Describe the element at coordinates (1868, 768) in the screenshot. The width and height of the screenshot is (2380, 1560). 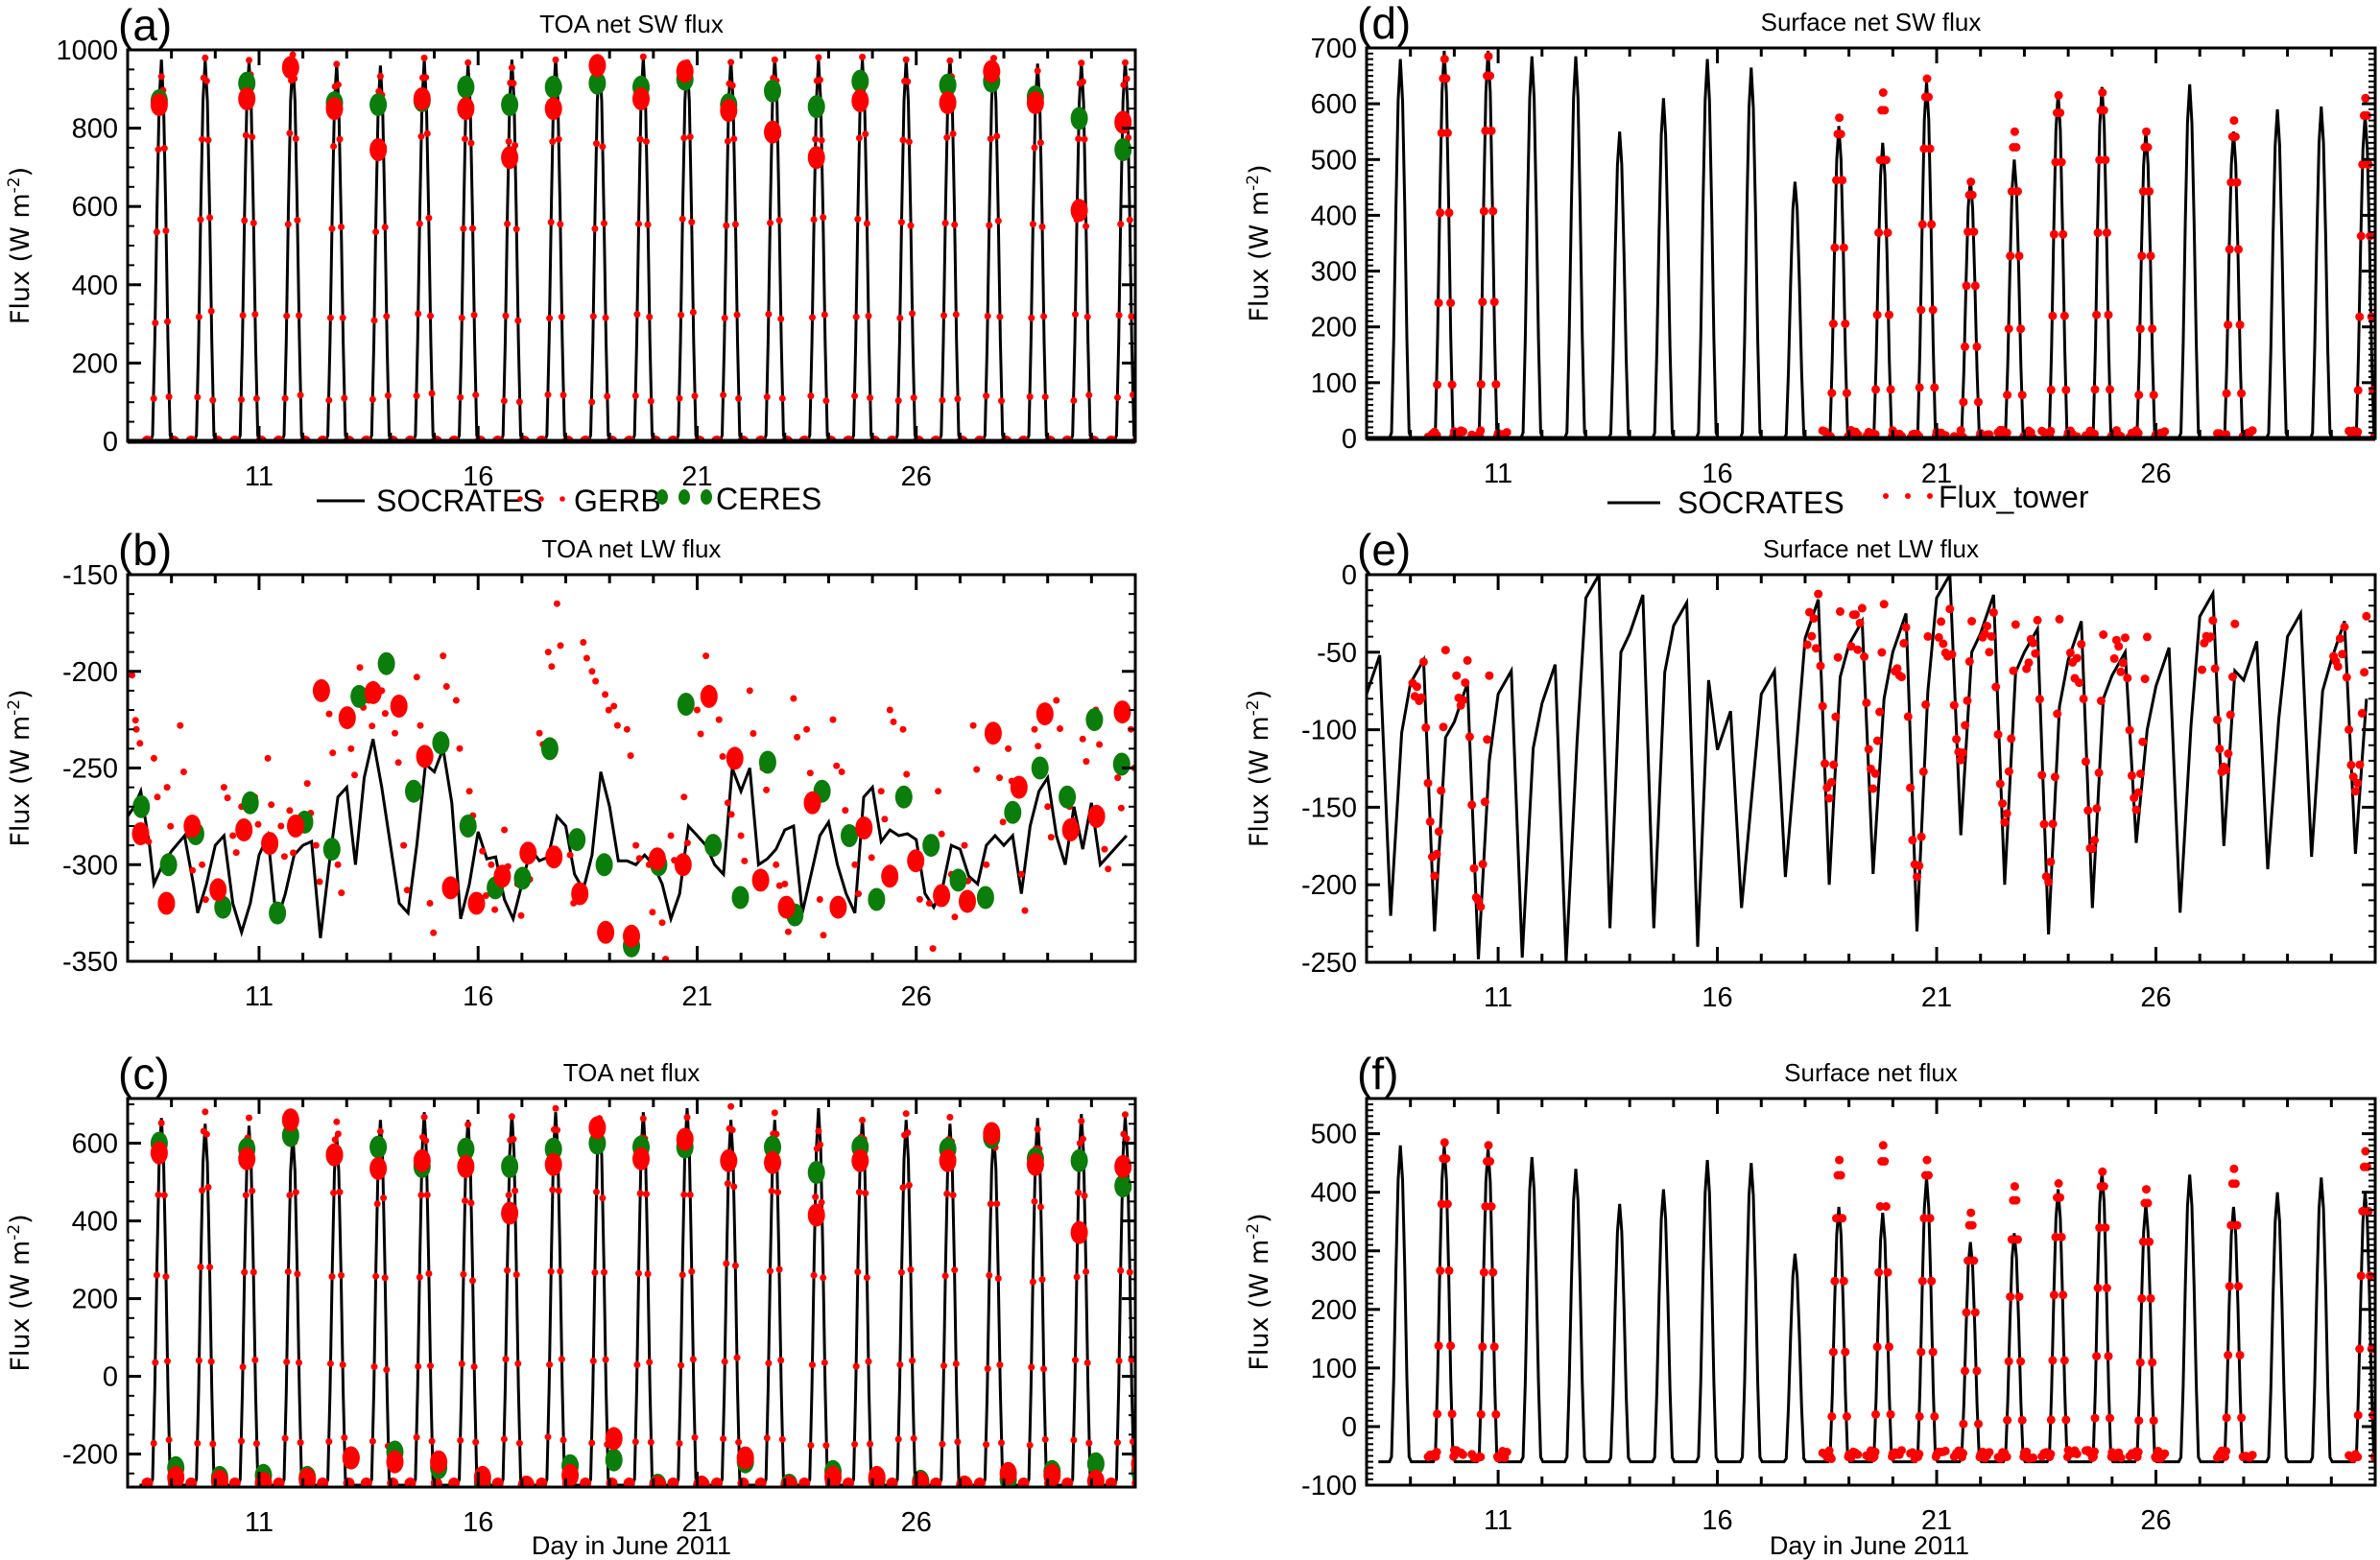
I see `socrates-line` at that location.